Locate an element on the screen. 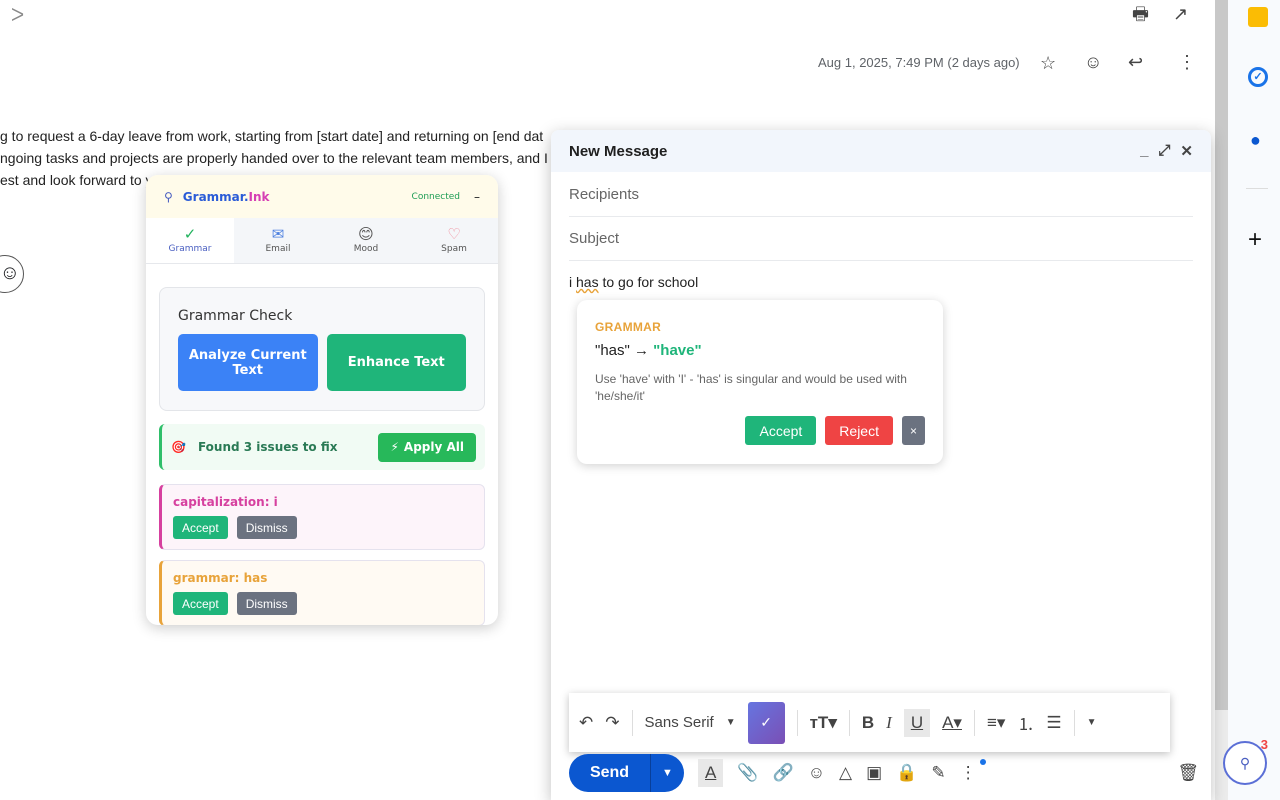 This screenshot has height=800, width=1280. signature-icon: ✎ is located at coordinates (938, 772).